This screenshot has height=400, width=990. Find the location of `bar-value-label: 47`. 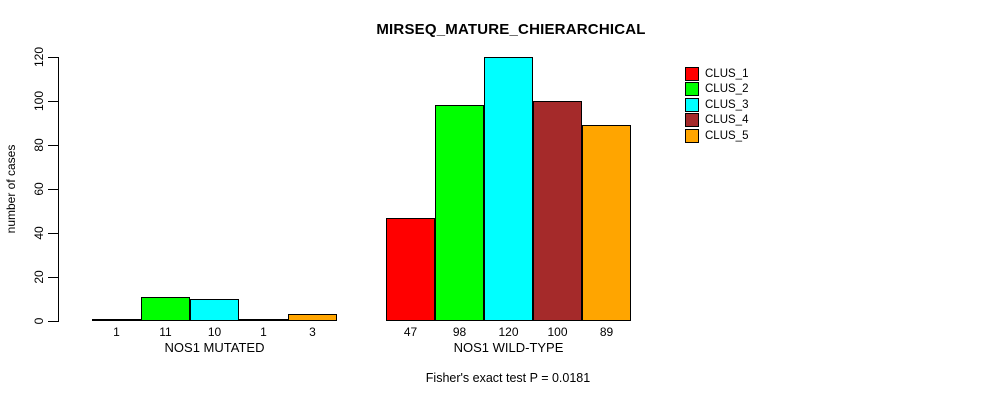

bar-value-label: 47 is located at coordinates (410, 332).